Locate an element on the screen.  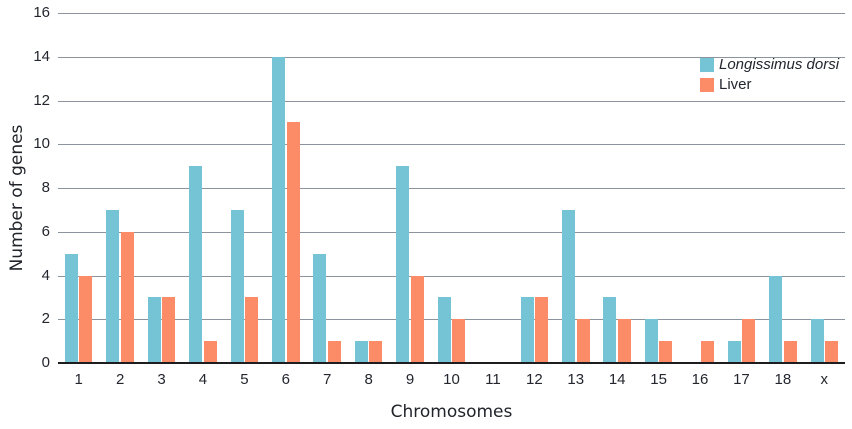
x-axis-tick-label-6: 6 is located at coordinates (285, 379).